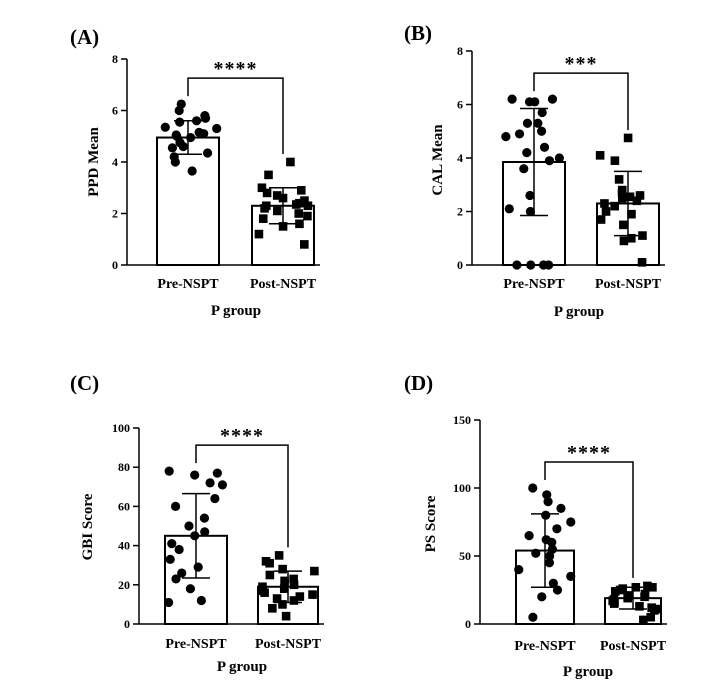 This screenshot has height=687, width=711. Describe the element at coordinates (462, 488) in the screenshot. I see `y-tick-label: 100` at that location.